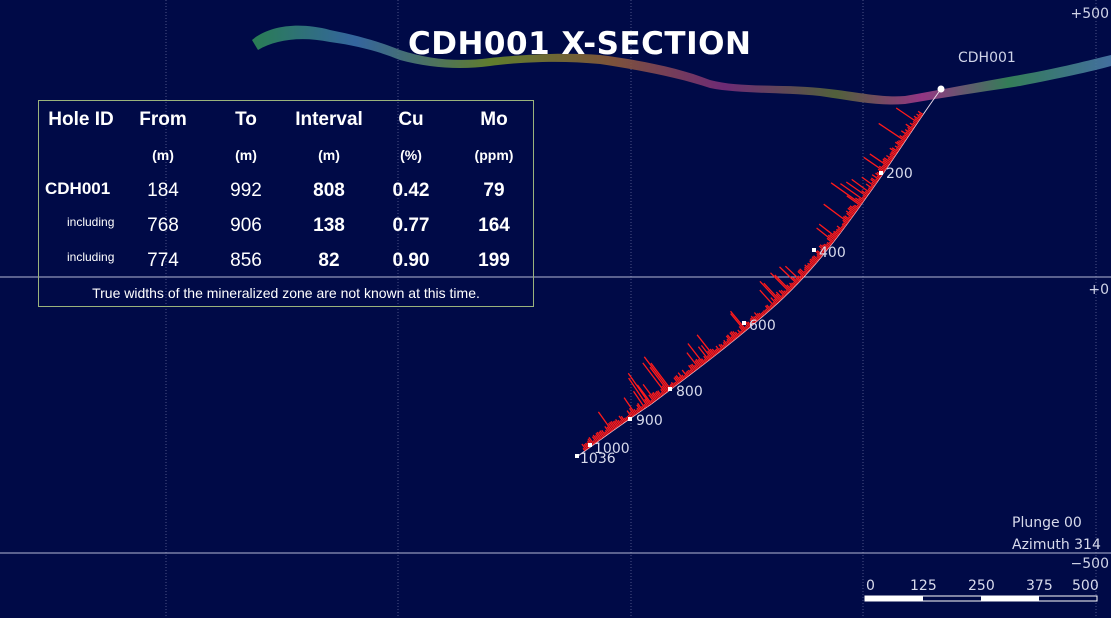 This screenshot has height=618, width=1111. What do you see at coordinates (899, 174) in the screenshot?
I see `depth-label-200: 200` at bounding box center [899, 174].